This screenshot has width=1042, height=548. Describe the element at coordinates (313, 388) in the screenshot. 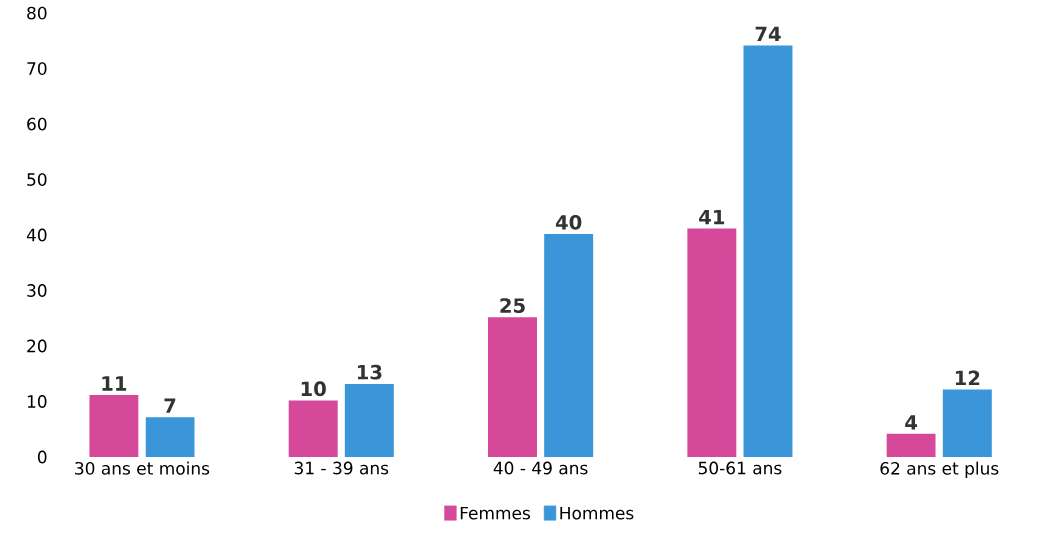

I see `data-label: 10` at that location.